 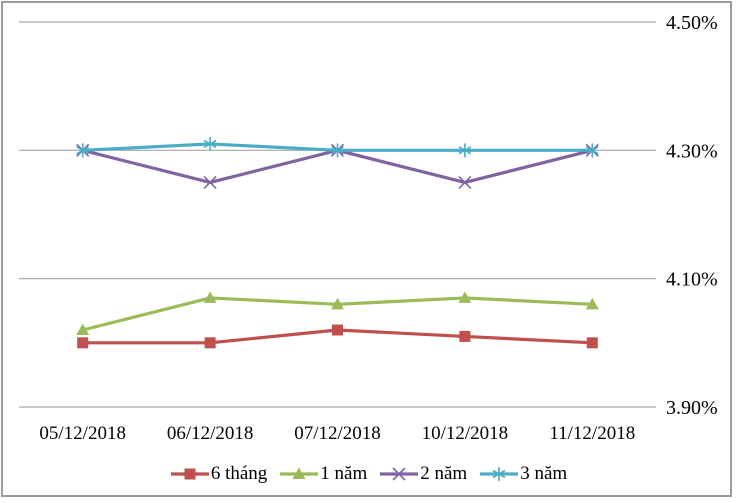 I want to click on x-tick-label: 07/12/2018, so click(x=337, y=433).